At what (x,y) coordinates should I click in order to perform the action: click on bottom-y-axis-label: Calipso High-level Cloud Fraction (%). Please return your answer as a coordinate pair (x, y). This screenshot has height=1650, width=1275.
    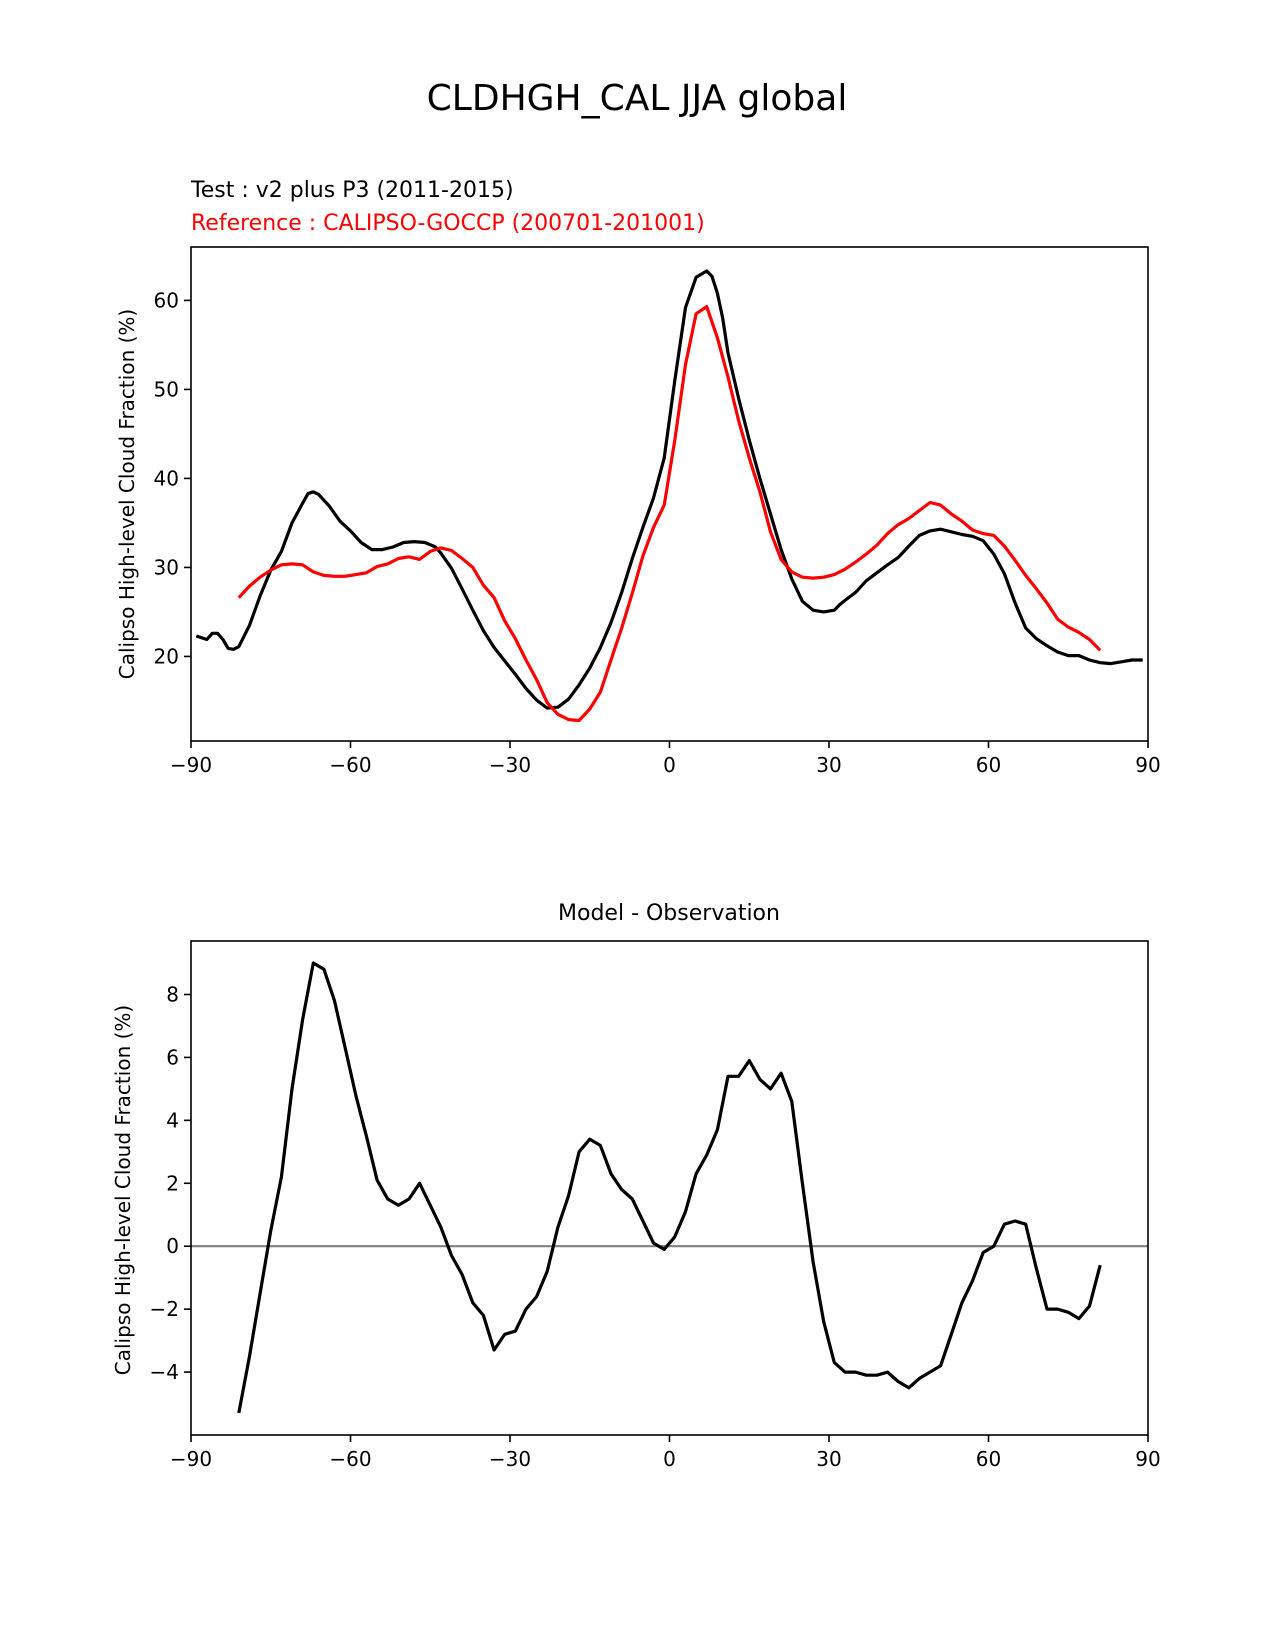
    Looking at the image, I should click on (123, 1190).